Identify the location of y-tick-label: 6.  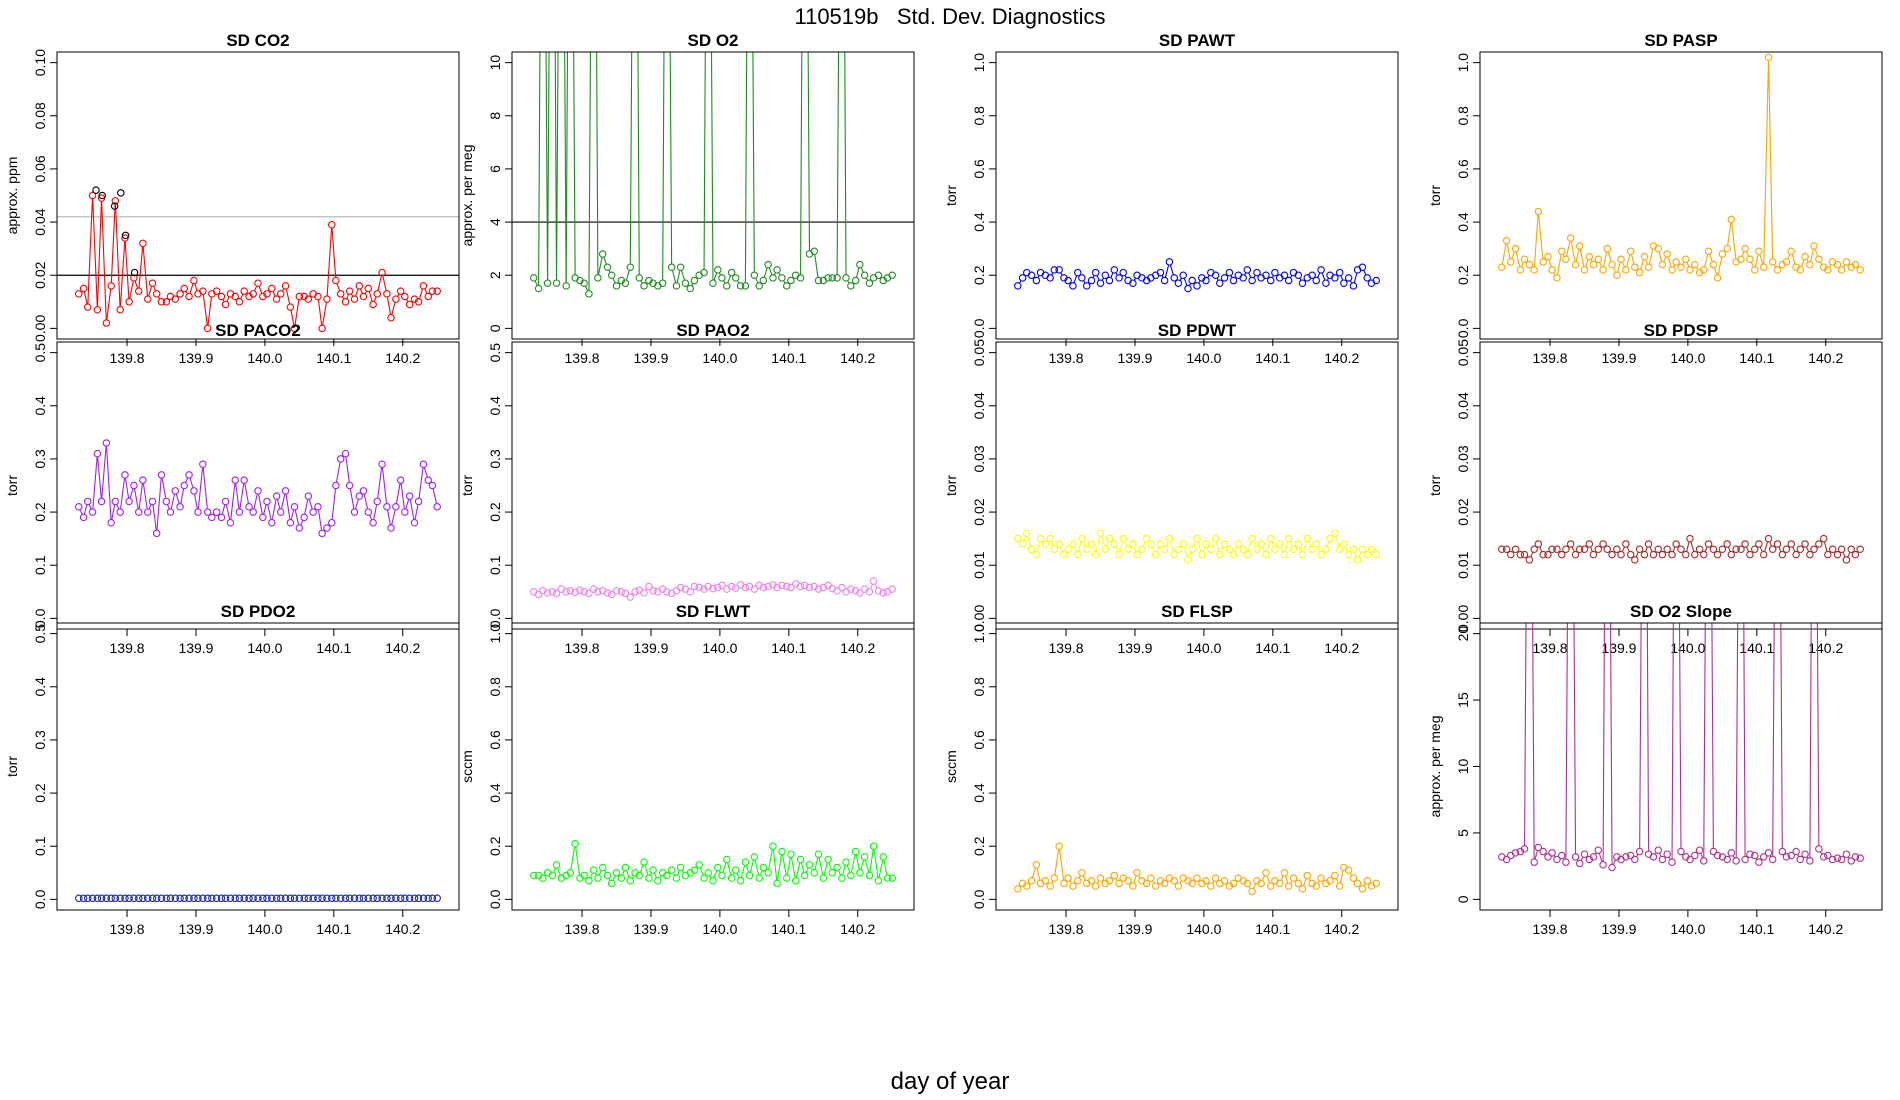
(495, 169).